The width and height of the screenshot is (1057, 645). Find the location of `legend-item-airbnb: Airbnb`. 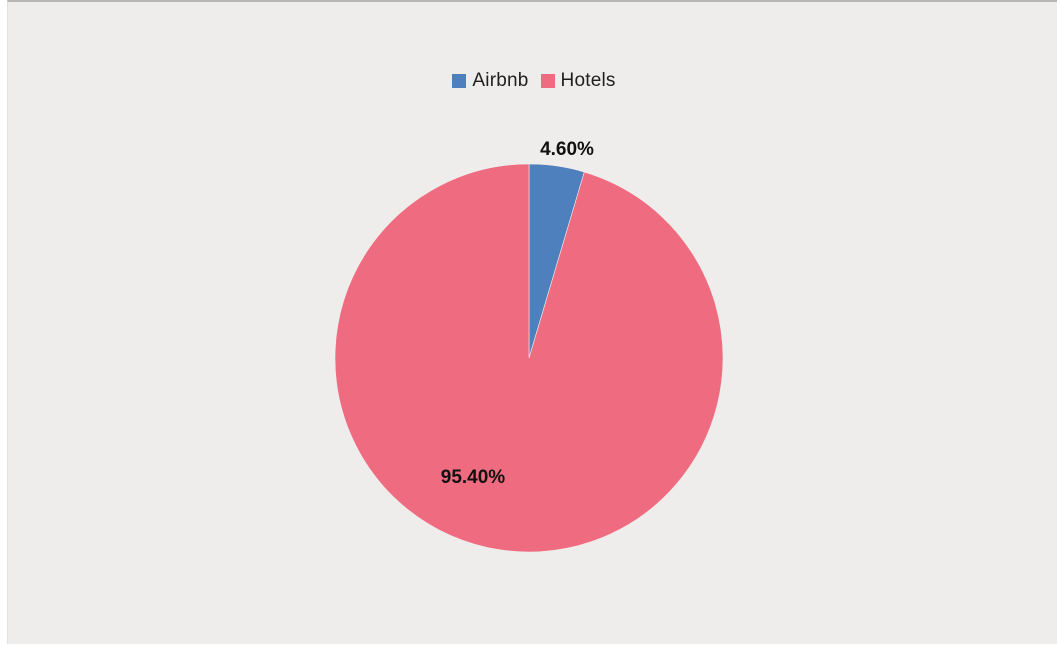

legend-item-airbnb: Airbnb is located at coordinates (490, 81).